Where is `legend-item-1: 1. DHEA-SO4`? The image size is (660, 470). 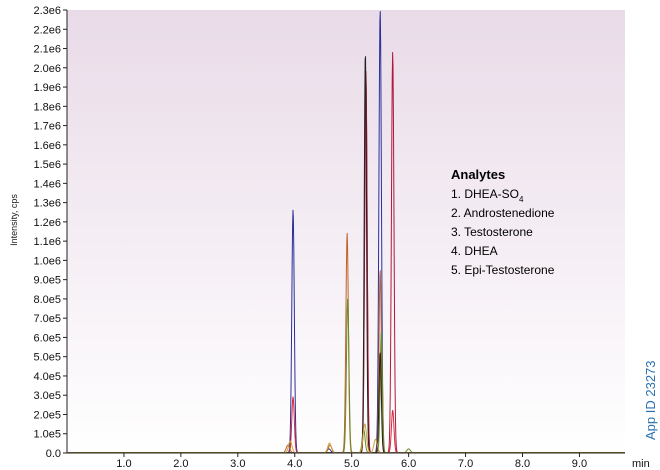
legend-item-1: 1. DHEA-SO4 is located at coordinates (487, 195).